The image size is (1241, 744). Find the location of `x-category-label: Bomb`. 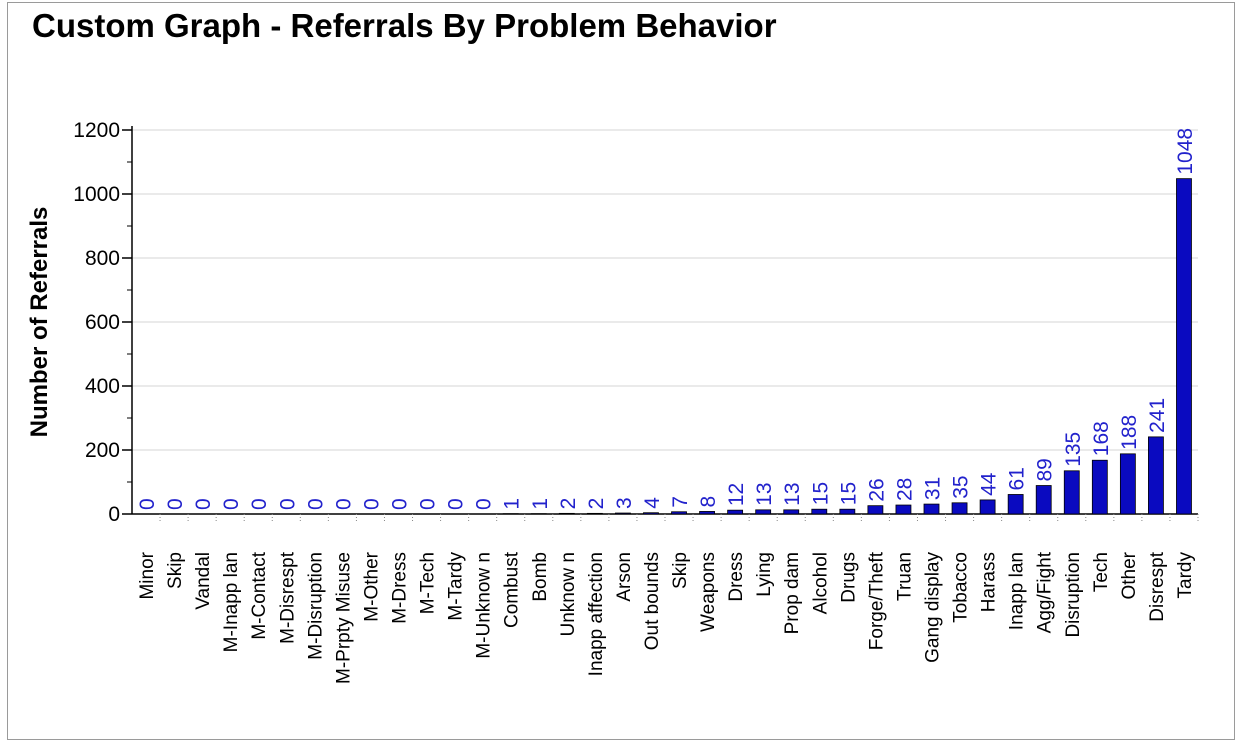

x-category-label: Bomb is located at coordinates (540, 577).